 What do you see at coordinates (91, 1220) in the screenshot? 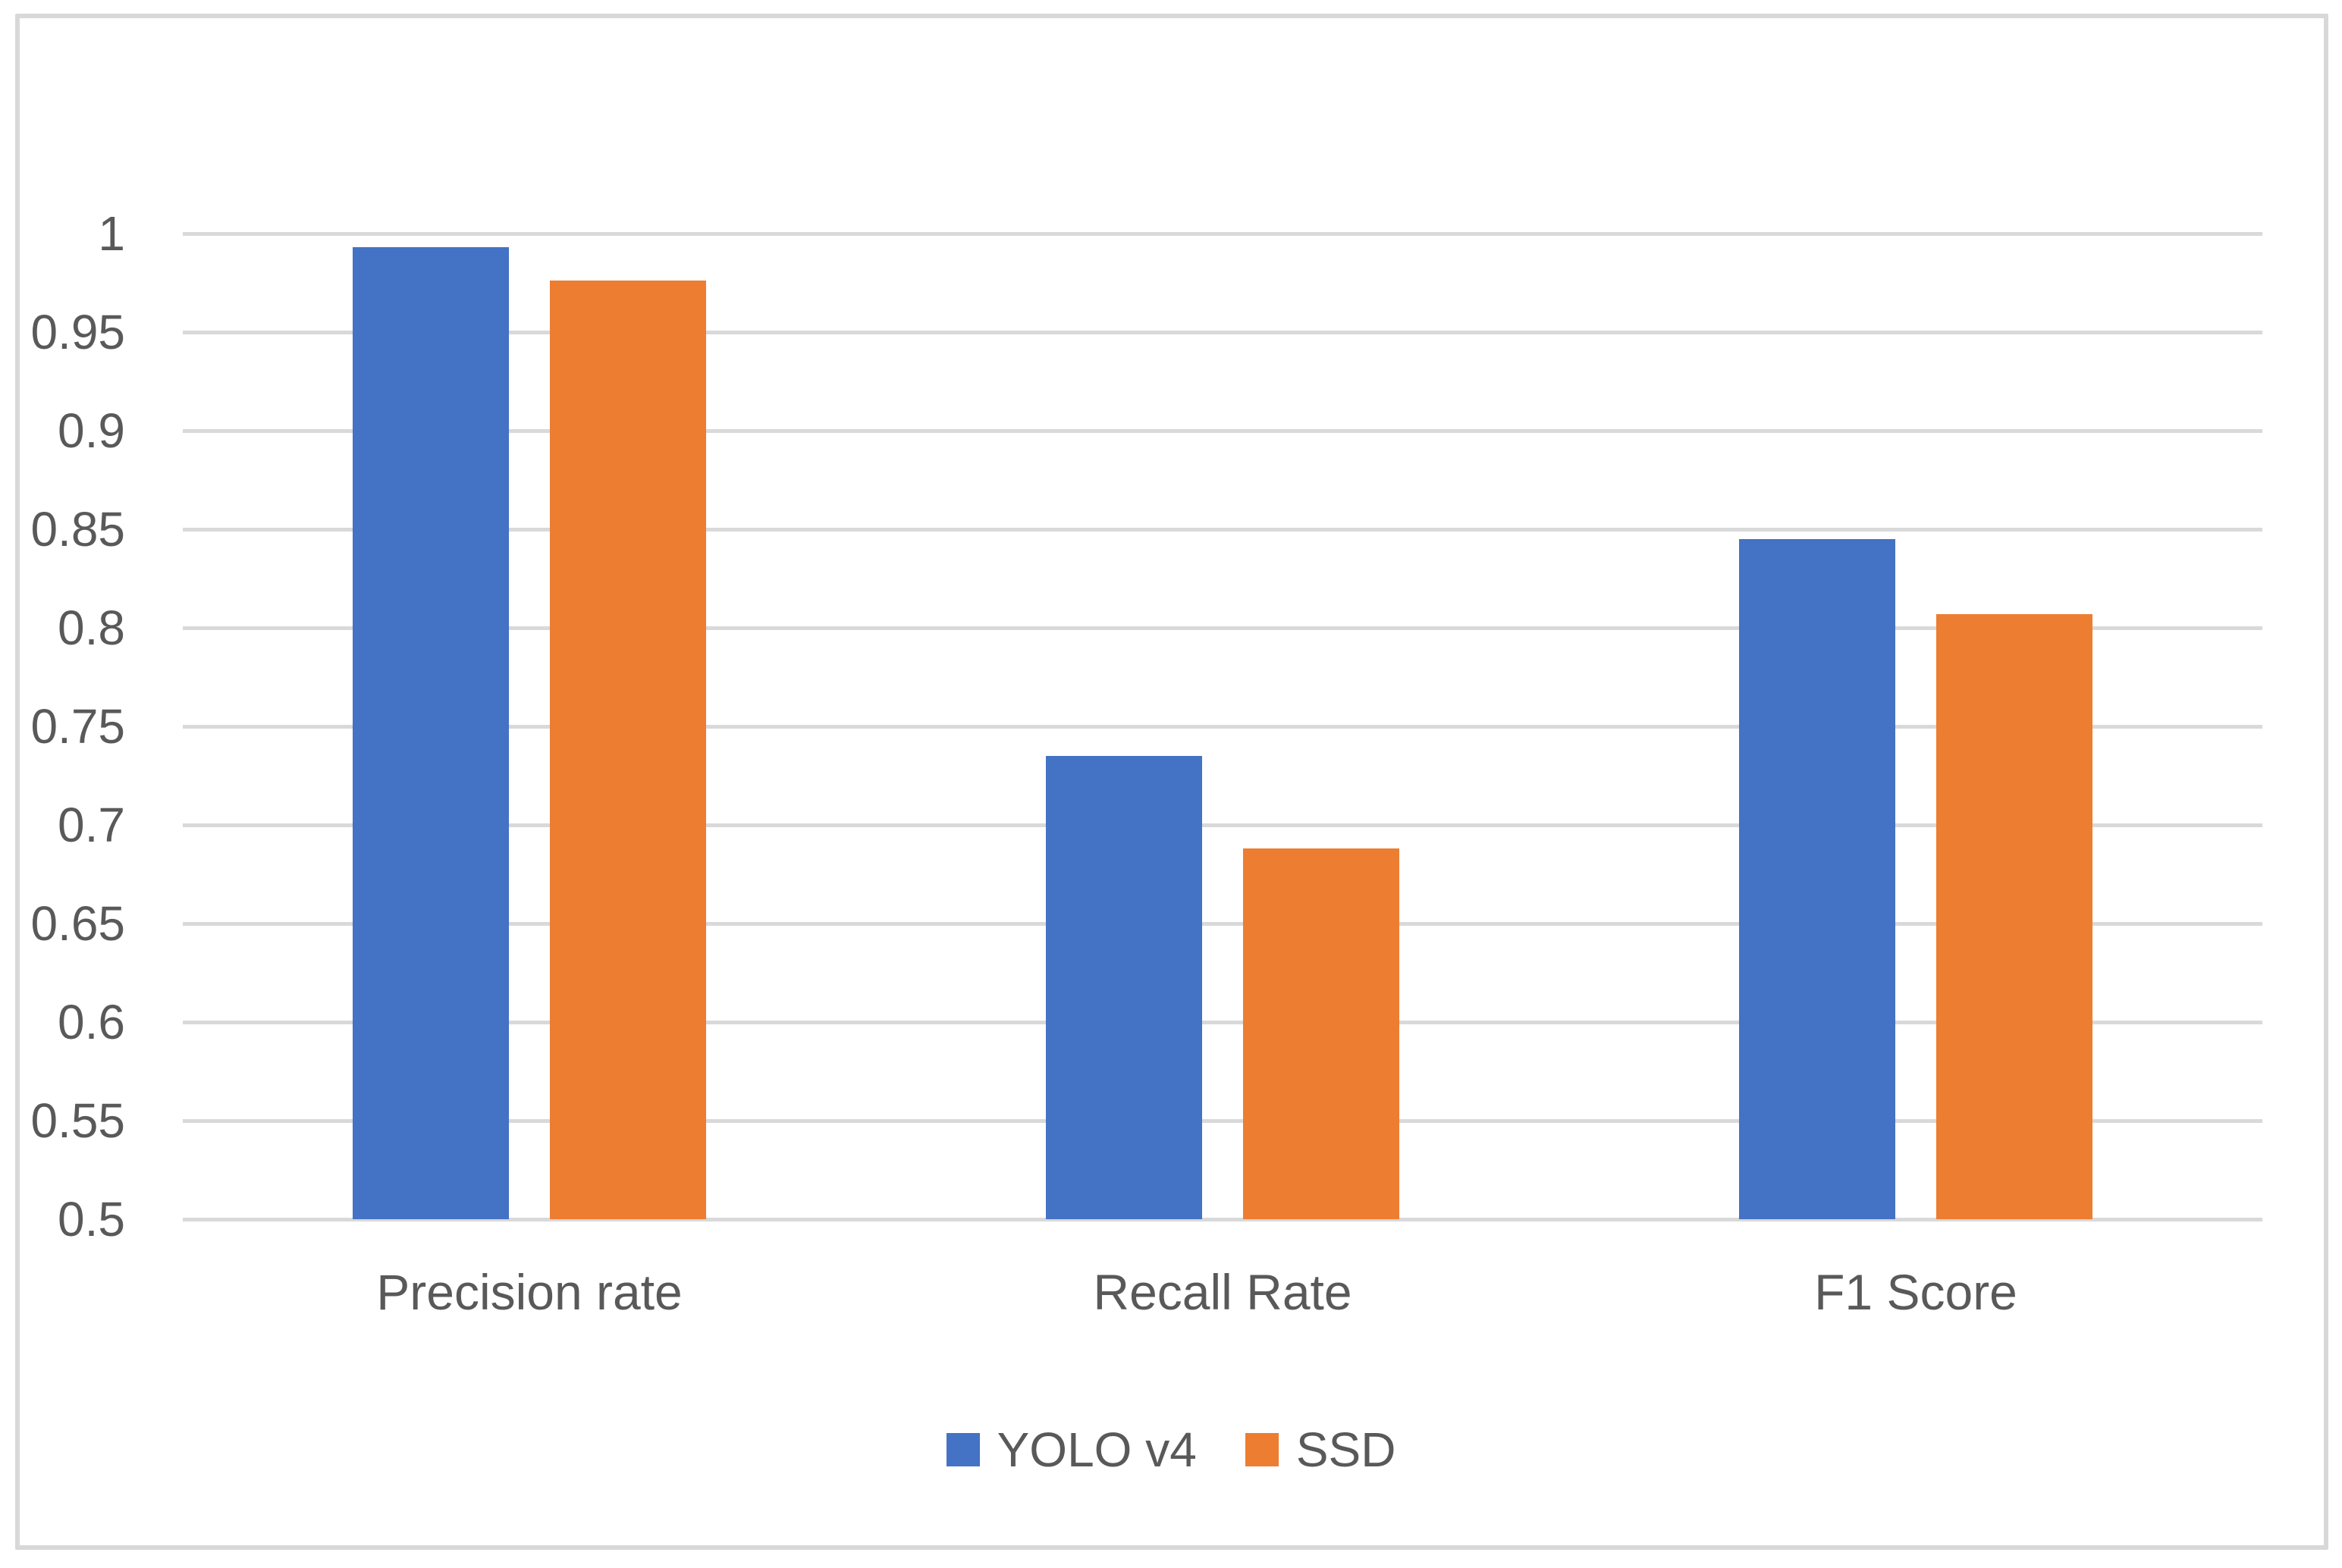
I see `y-tick-label: 0.5` at bounding box center [91, 1220].